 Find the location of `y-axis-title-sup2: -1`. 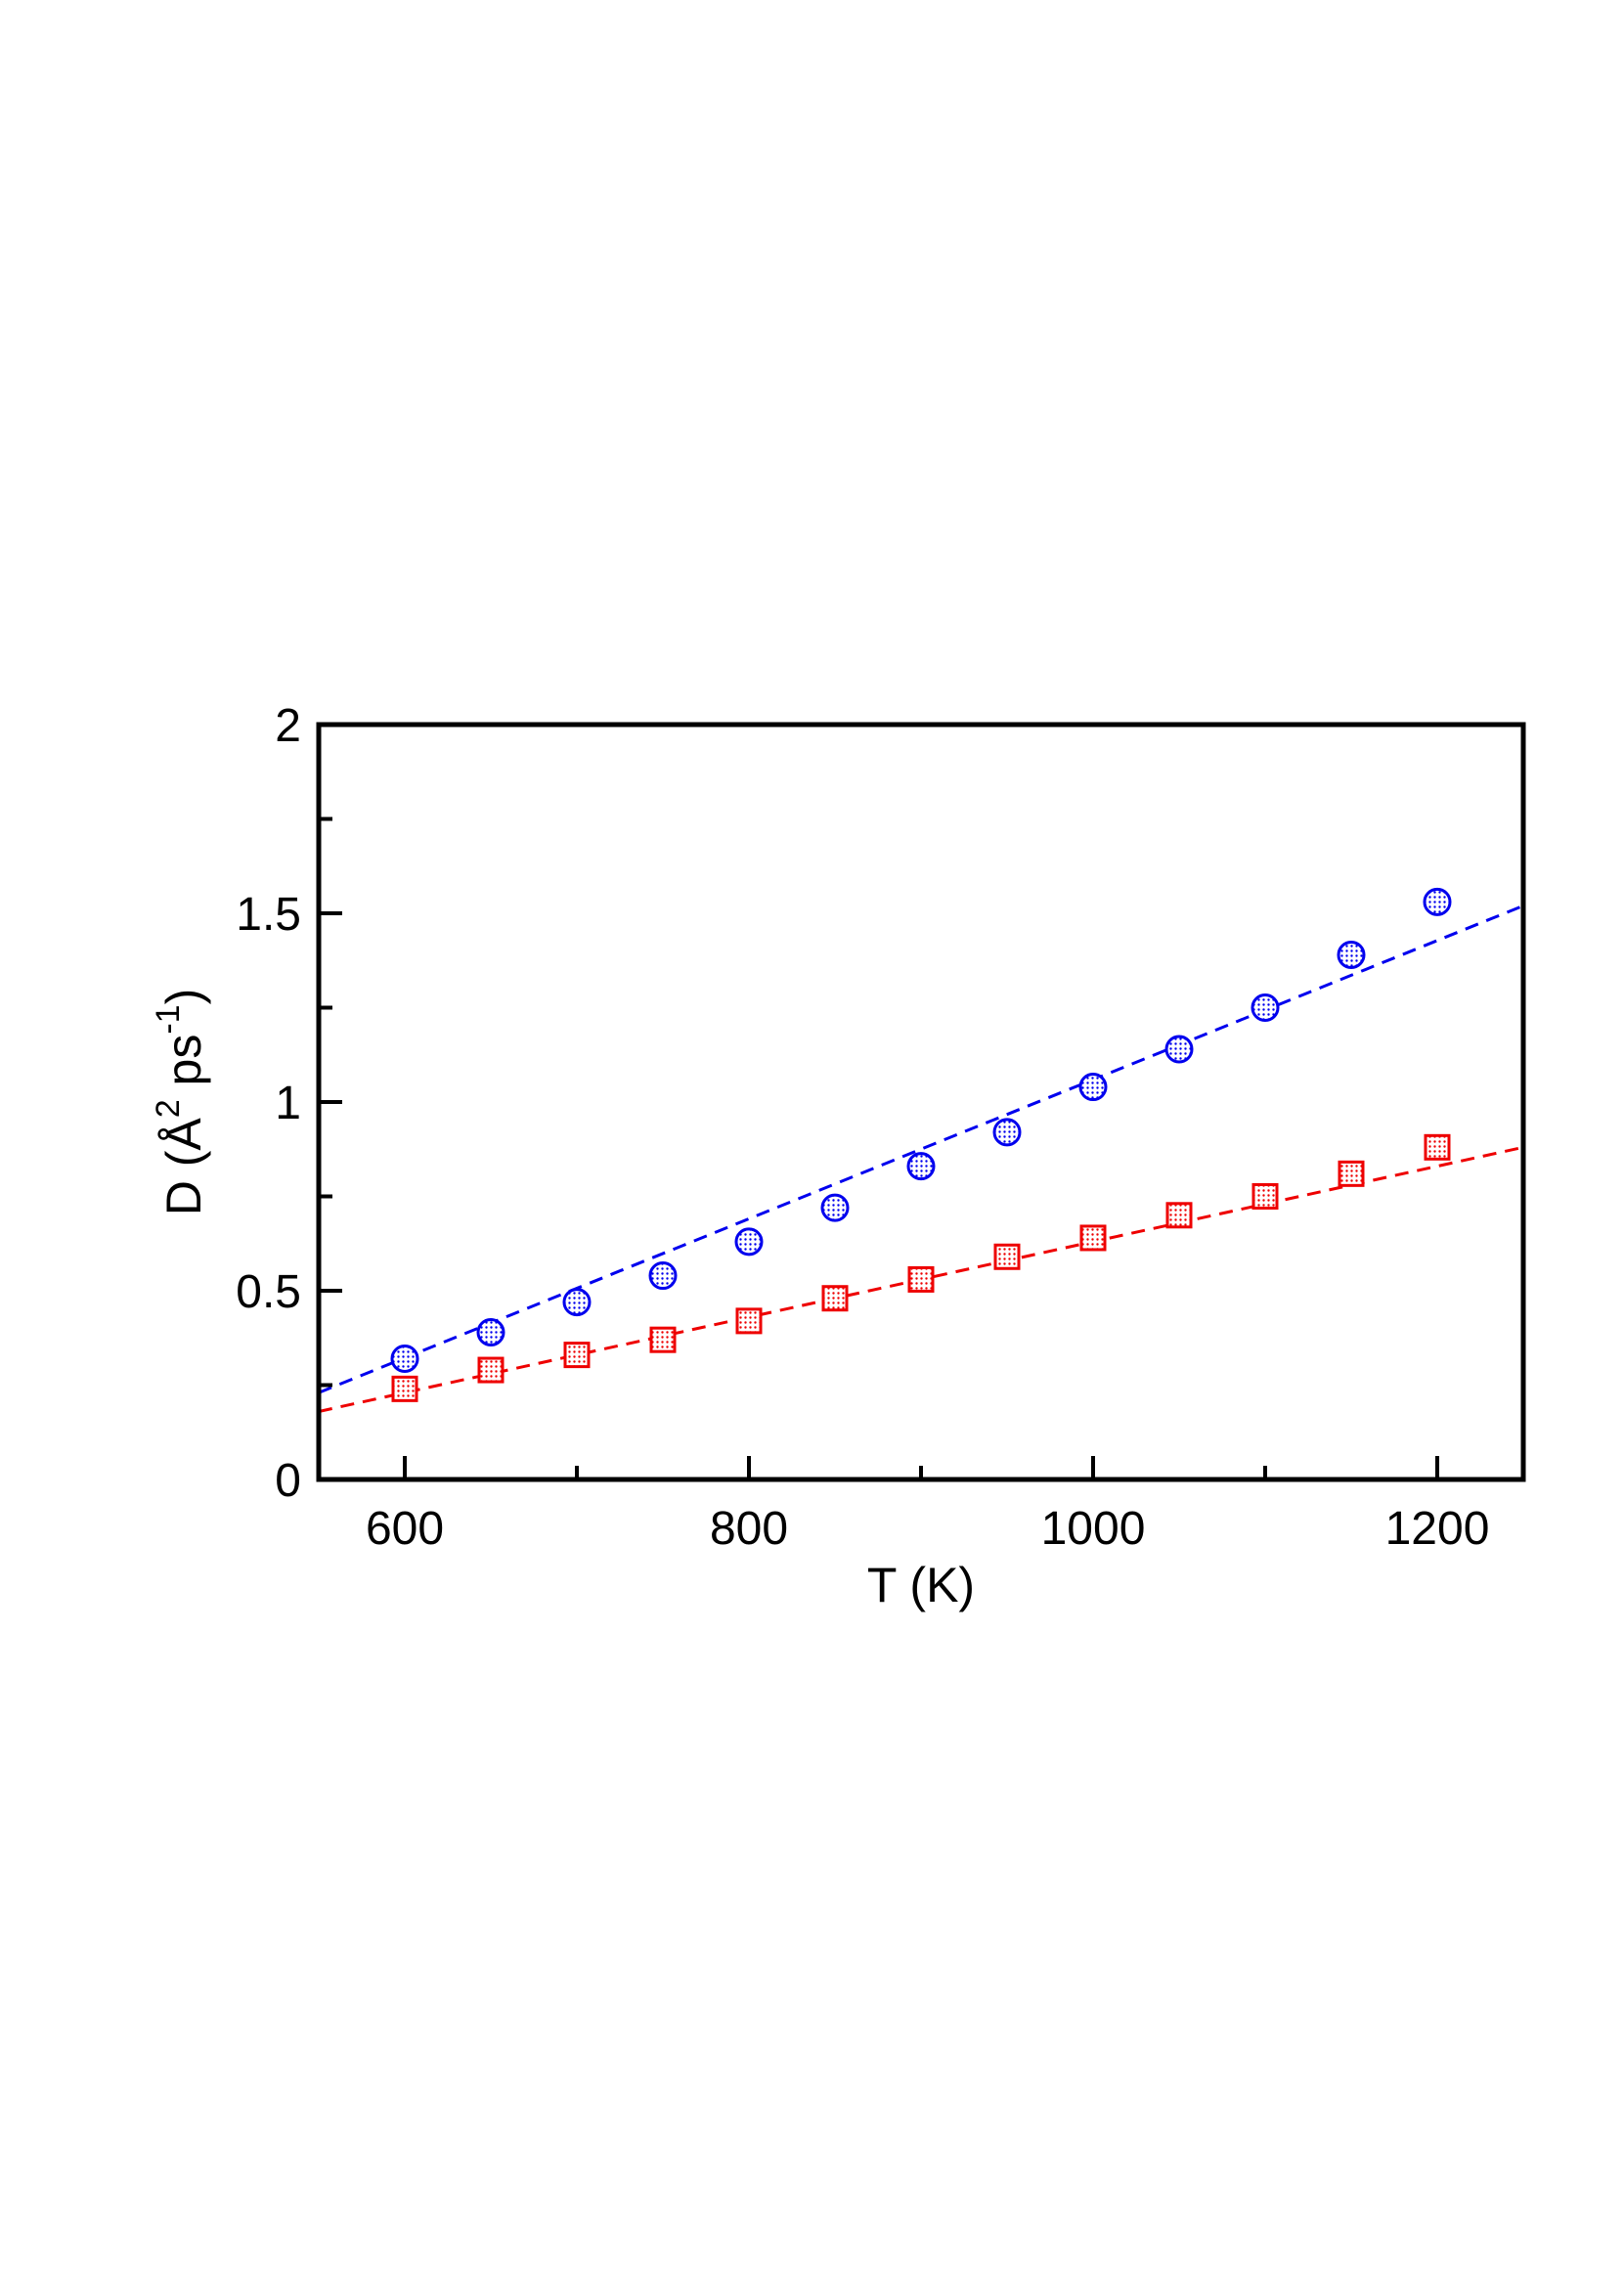

y-axis-title-sup2: -1 is located at coordinates (168, 1019).